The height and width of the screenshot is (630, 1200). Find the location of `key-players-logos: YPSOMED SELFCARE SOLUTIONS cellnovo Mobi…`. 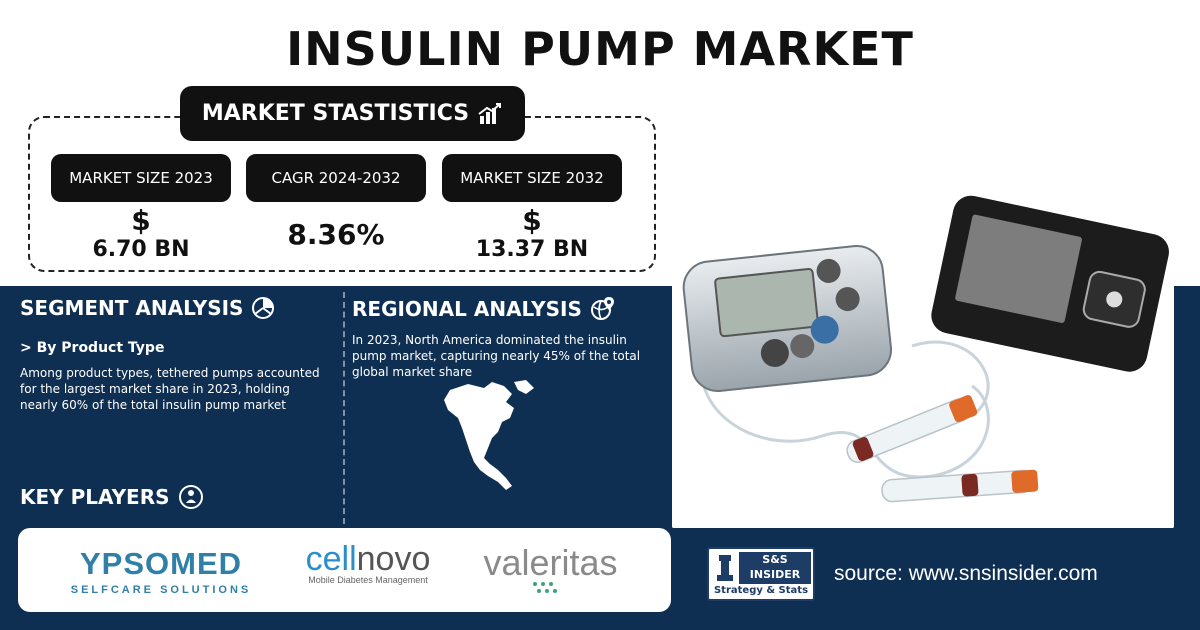

key-players-logos: YPSOMED SELFCARE SOLUTIONS cellnovo Mobi… is located at coordinates (344, 570).